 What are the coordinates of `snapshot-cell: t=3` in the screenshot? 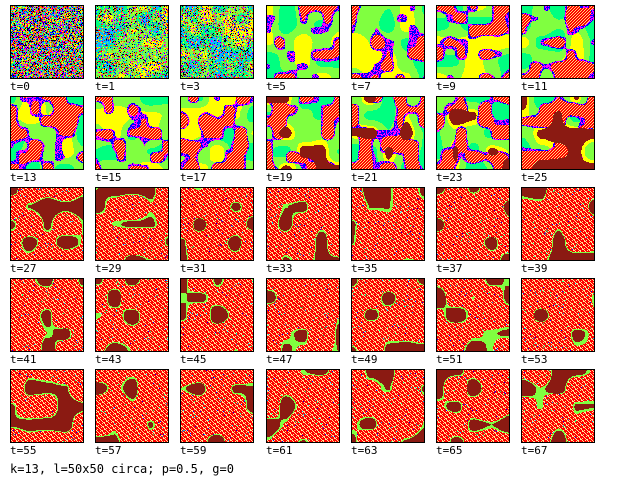 It's located at (220, 51).